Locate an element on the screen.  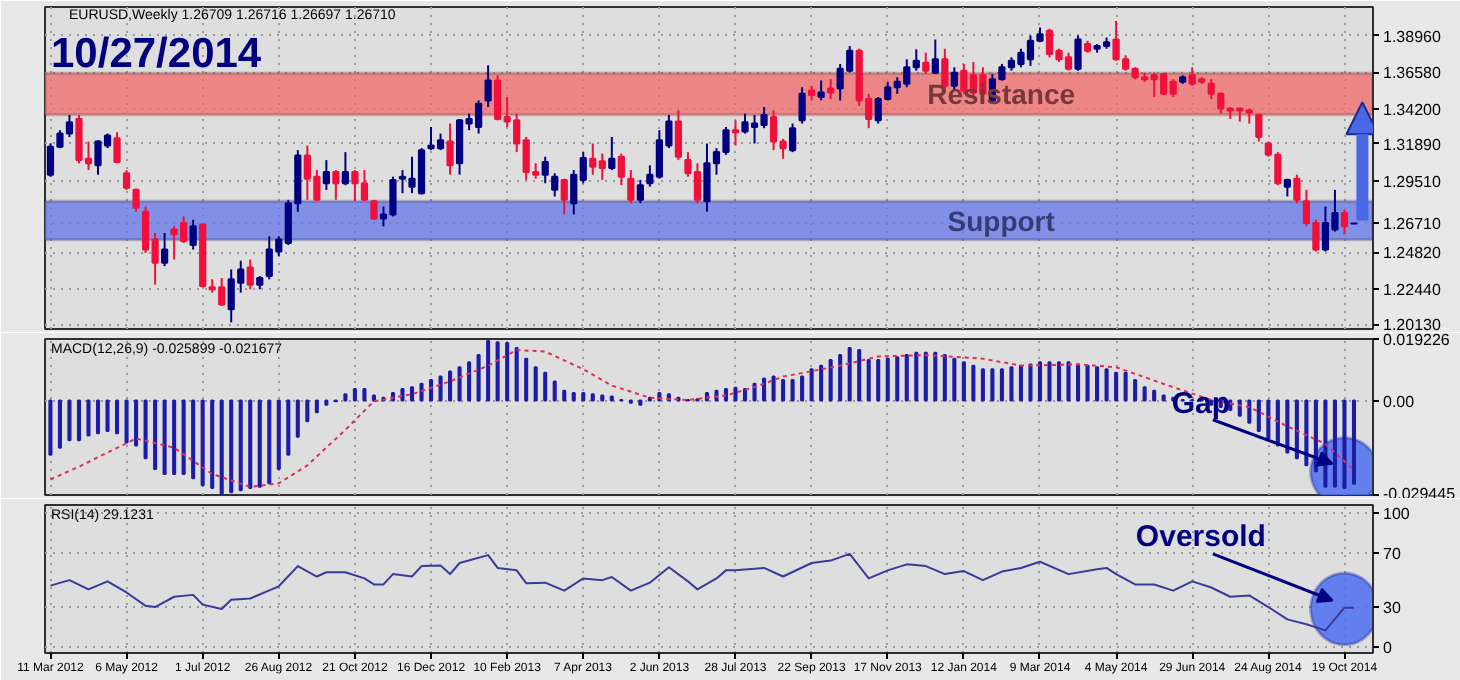
y-tick-label: 0 is located at coordinates (1388, 647).